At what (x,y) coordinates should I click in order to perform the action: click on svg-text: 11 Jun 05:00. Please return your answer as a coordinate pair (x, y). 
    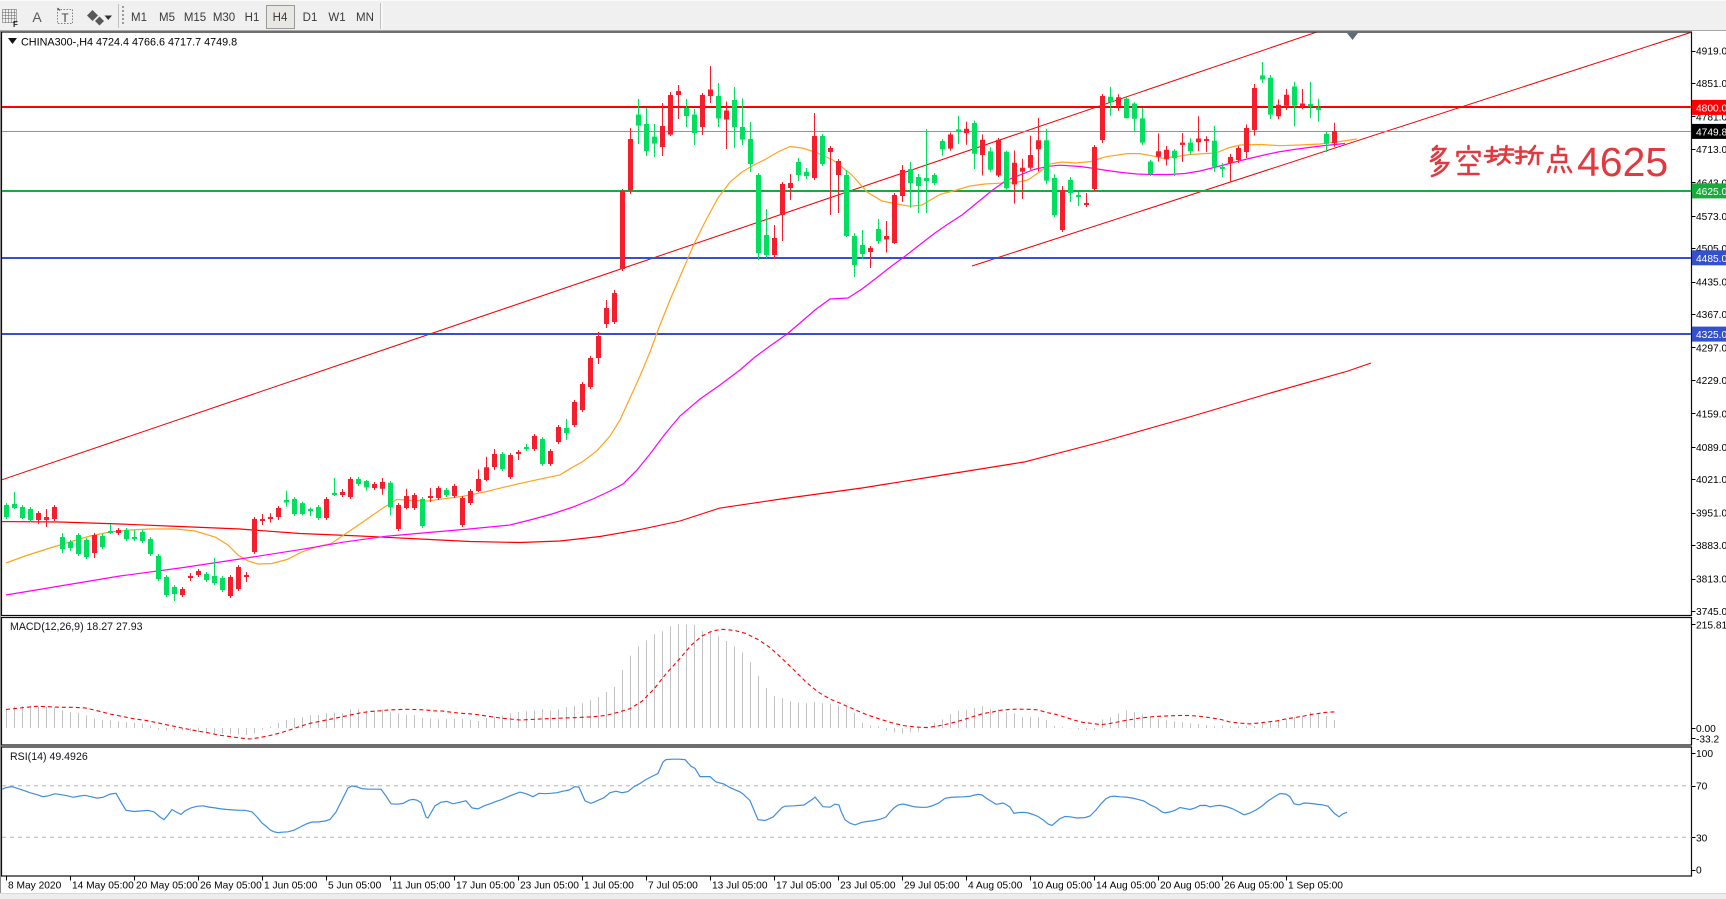
    Looking at the image, I should click on (421, 886).